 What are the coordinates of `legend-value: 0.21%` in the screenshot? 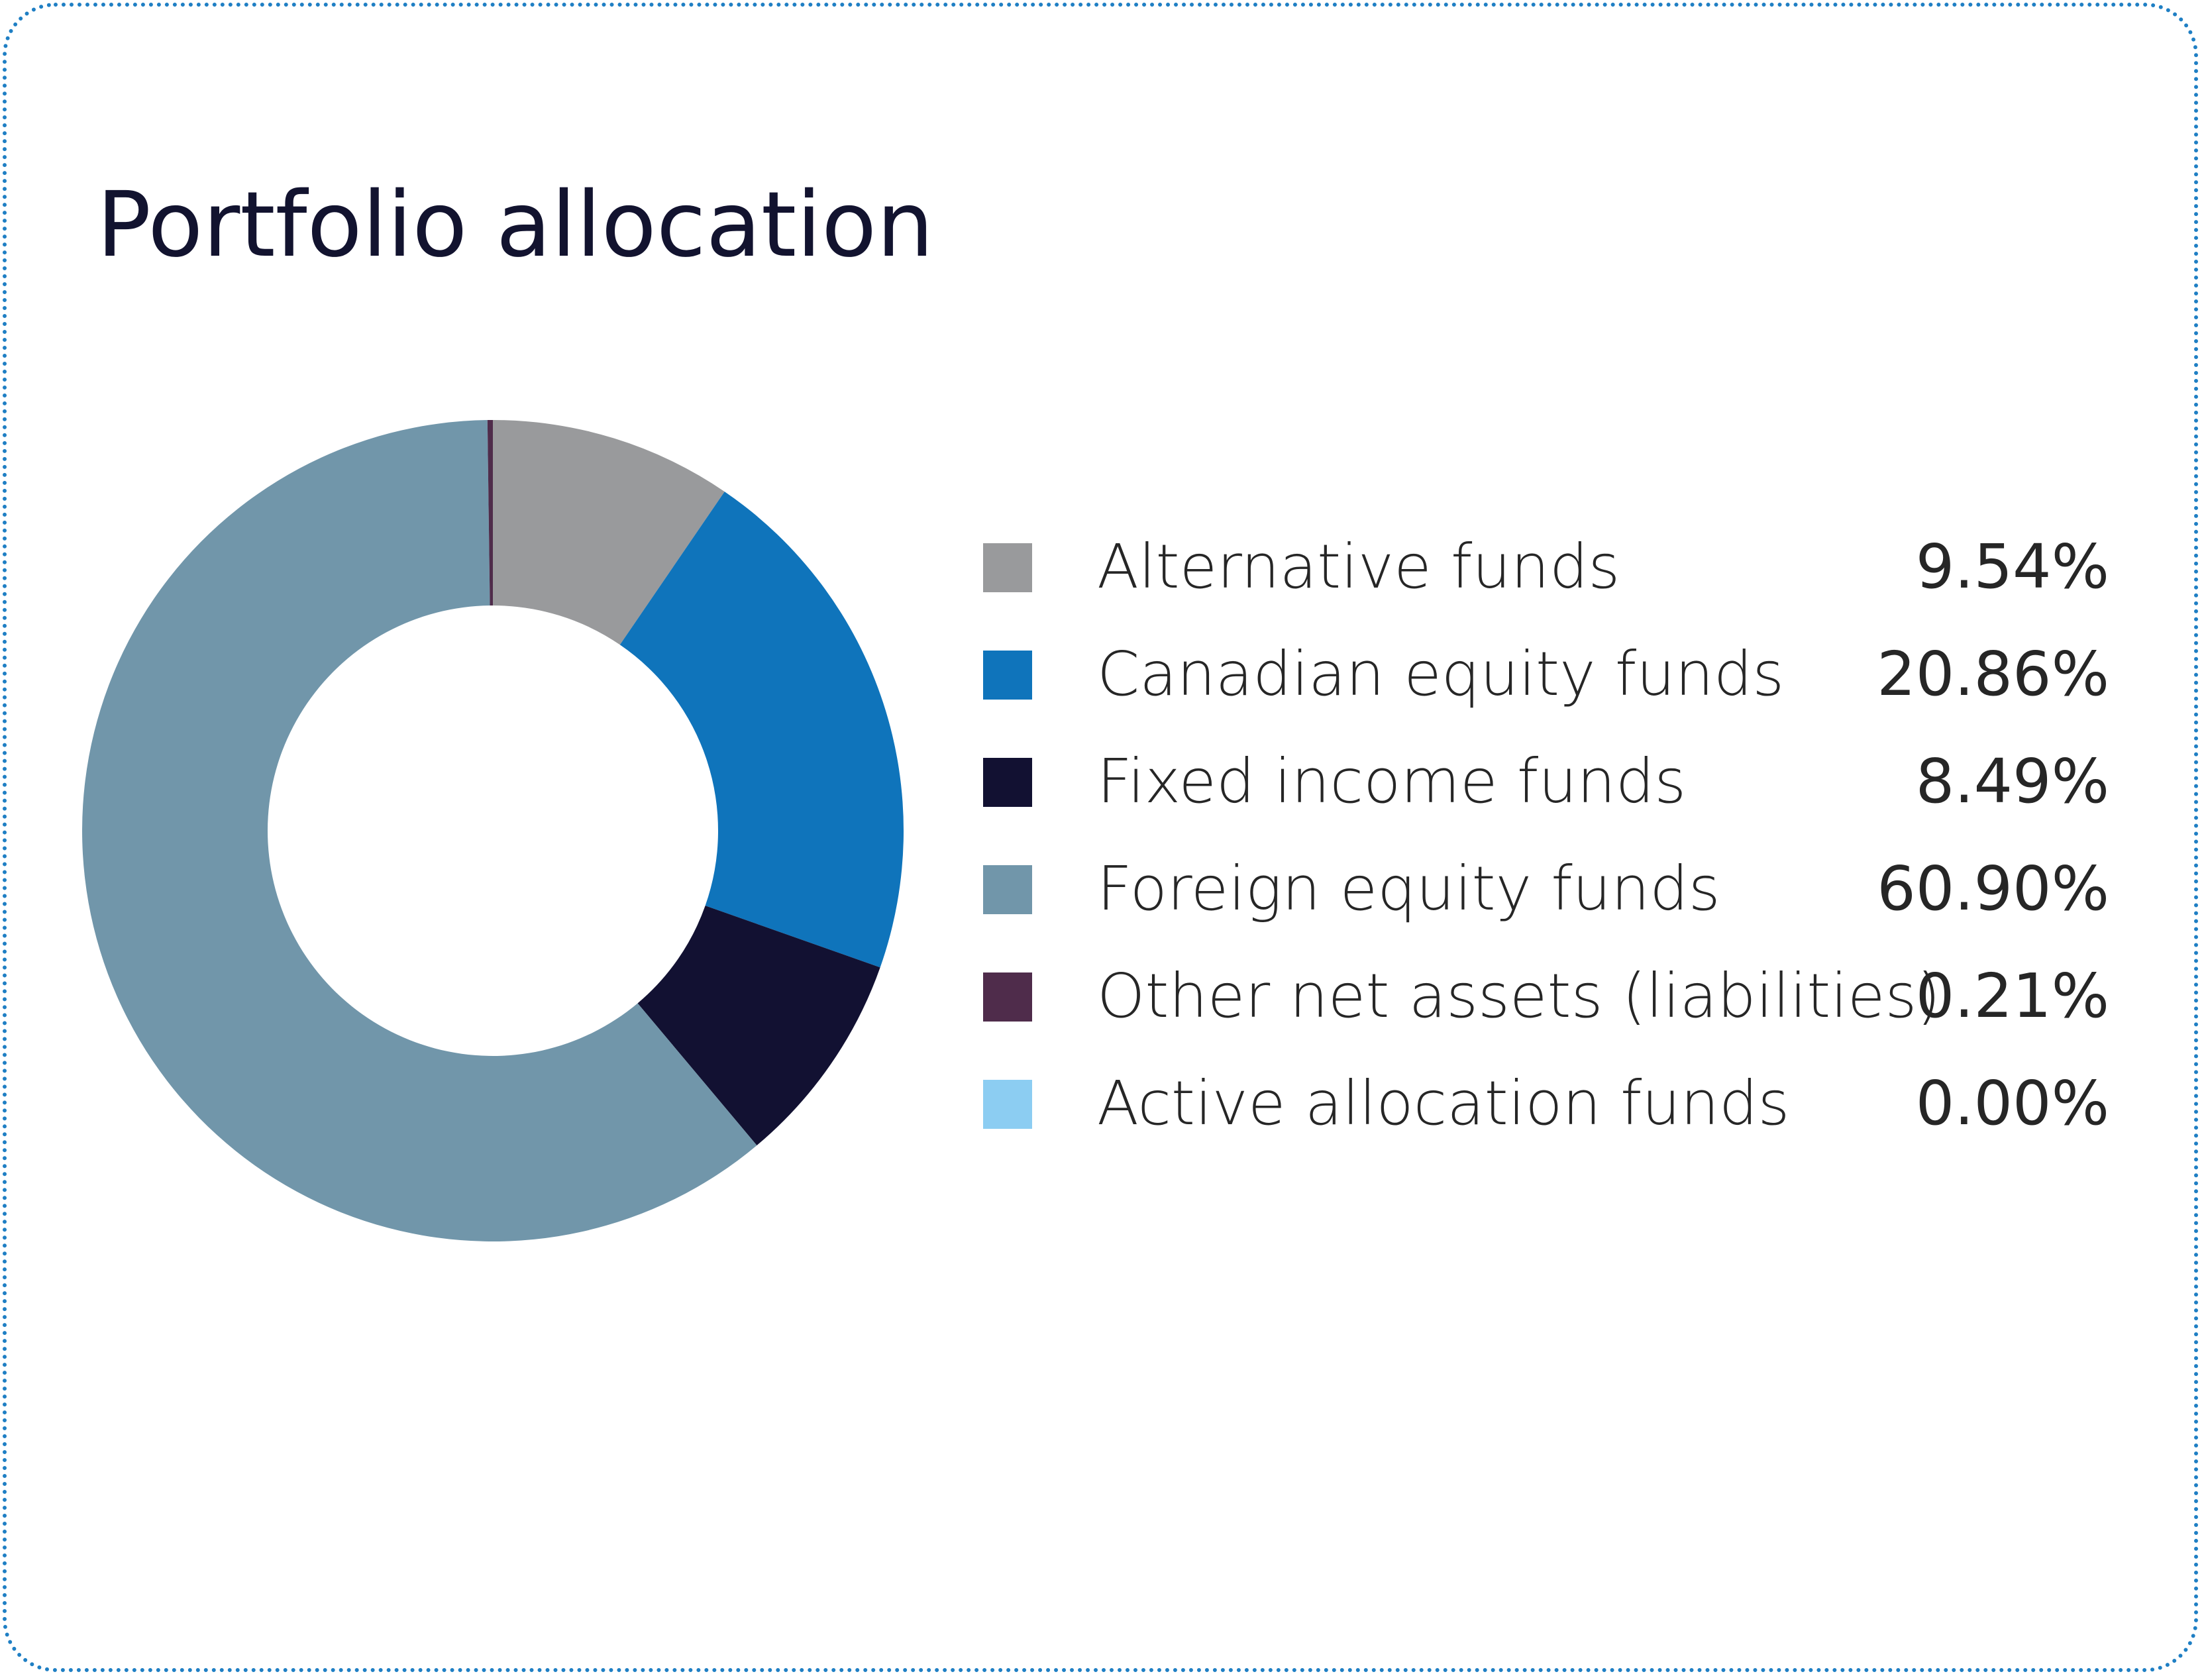 It's located at (2012, 996).